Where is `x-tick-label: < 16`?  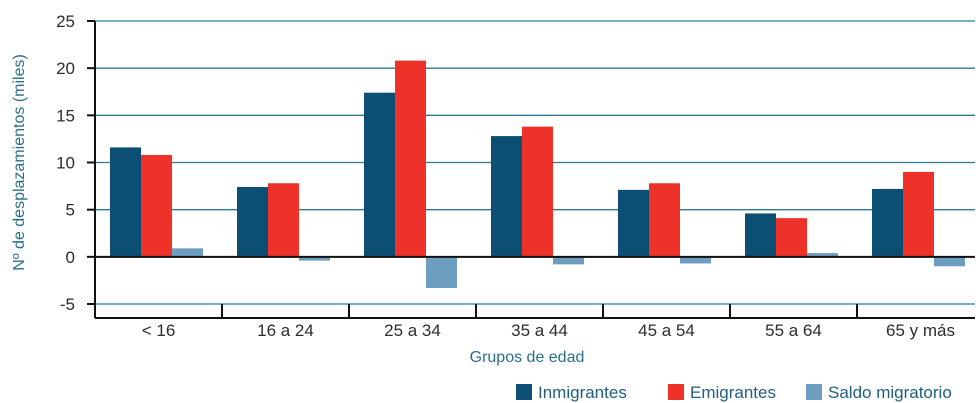 x-tick-label: < 16 is located at coordinates (159, 330).